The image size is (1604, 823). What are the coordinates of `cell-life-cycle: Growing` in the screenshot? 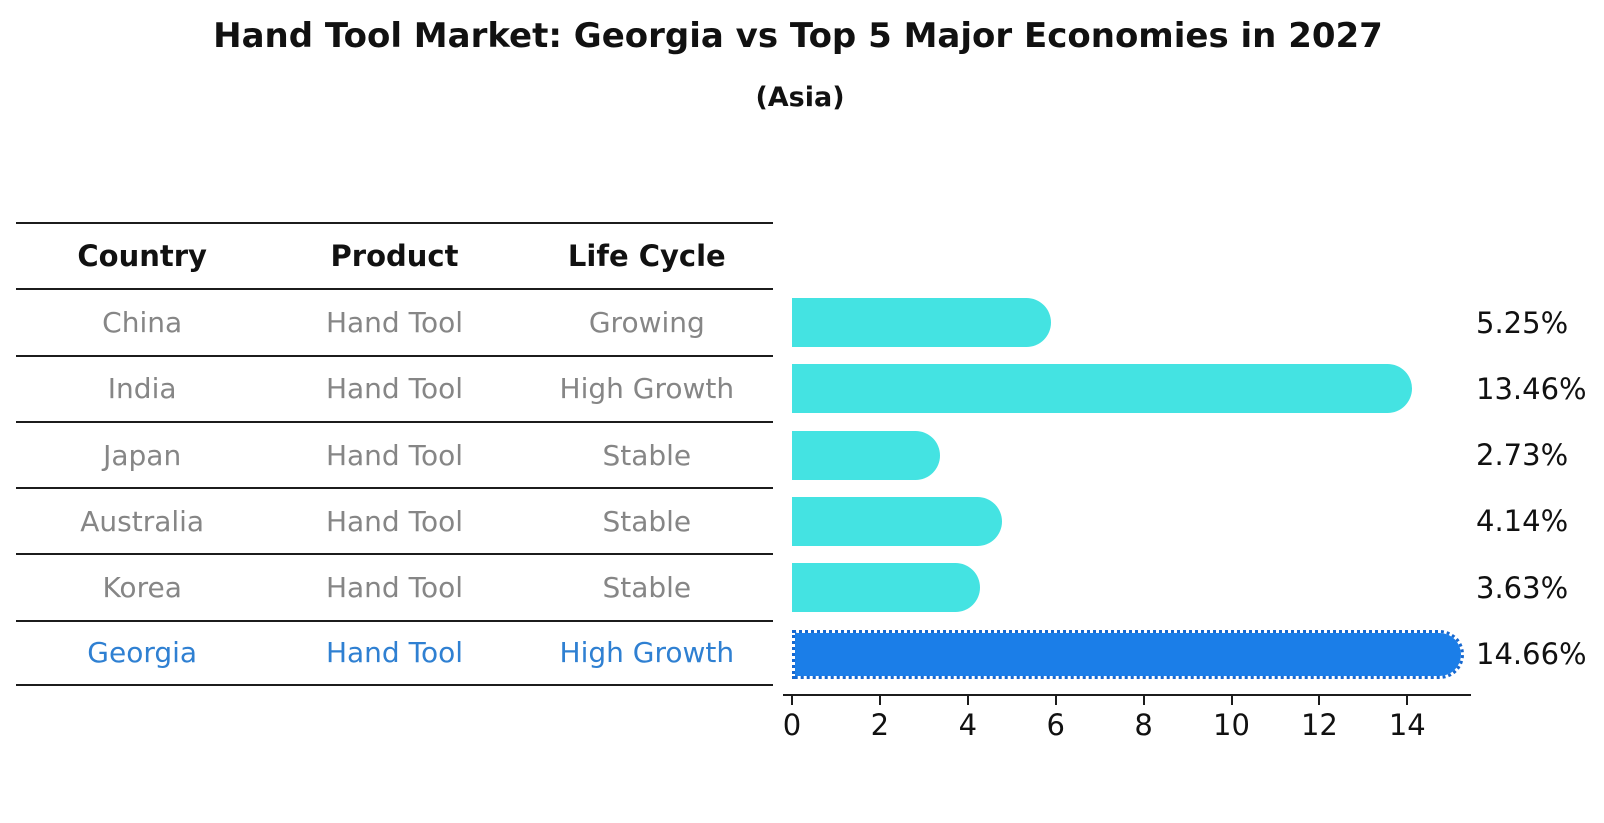 It's located at (646, 322).